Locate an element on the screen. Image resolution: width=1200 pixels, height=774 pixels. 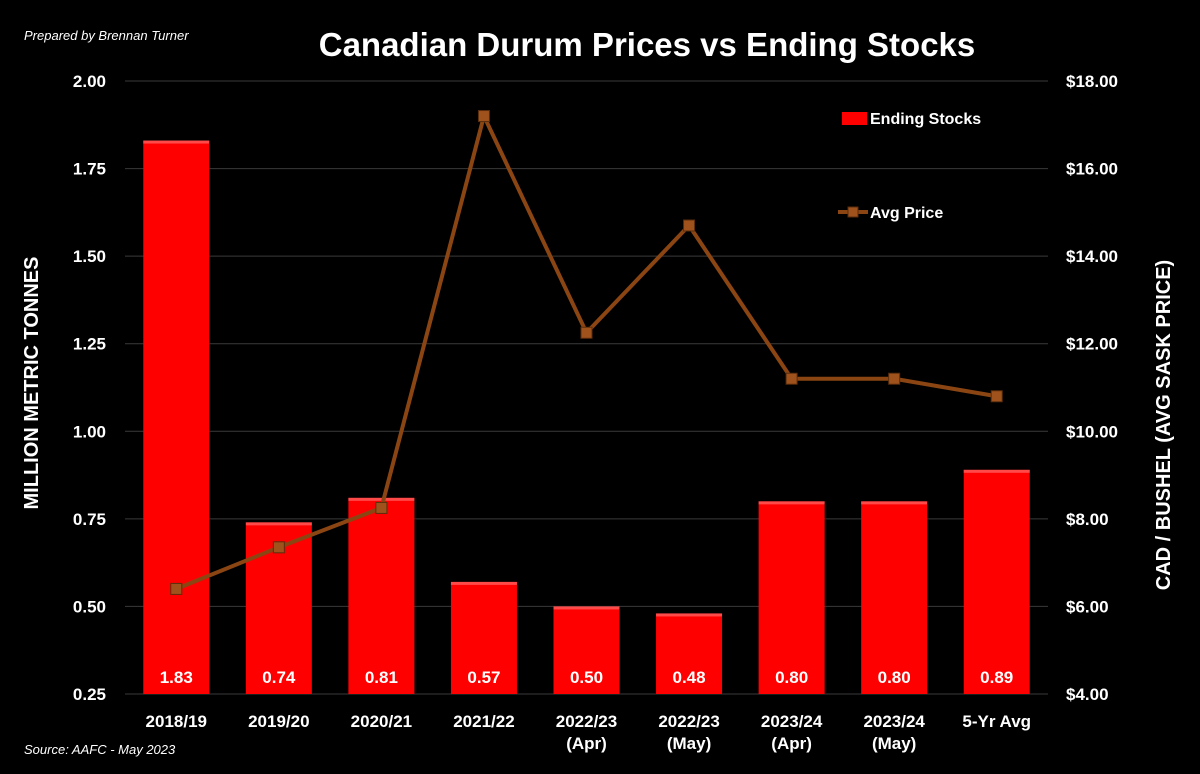
left-tick-label: 0.25 is located at coordinates (89, 694).